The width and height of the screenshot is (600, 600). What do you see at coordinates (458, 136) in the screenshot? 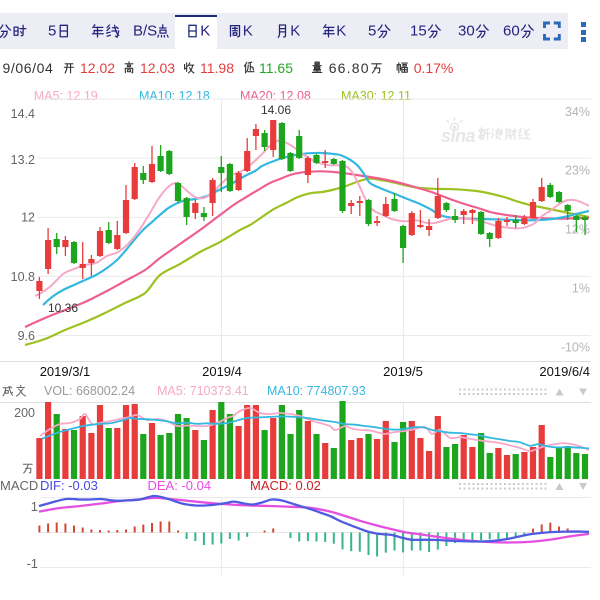
I see `svg-text: sina` at bounding box center [458, 136].